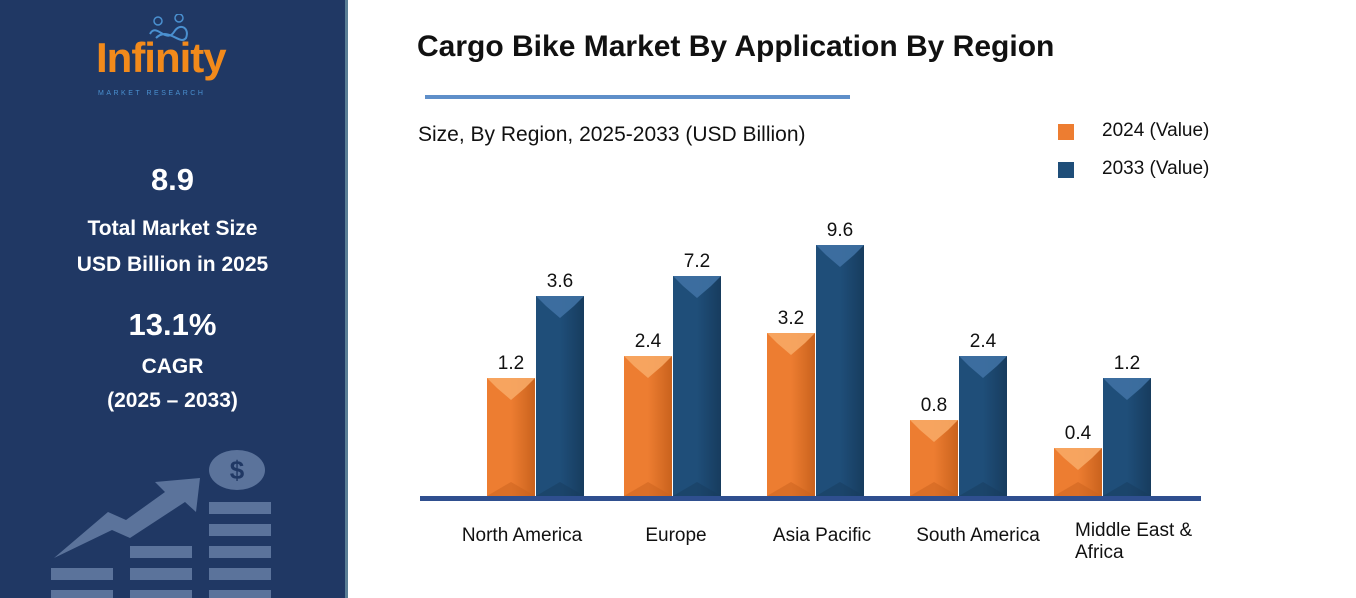  I want to click on x-tick-label: Middle East &, so click(1134, 530).